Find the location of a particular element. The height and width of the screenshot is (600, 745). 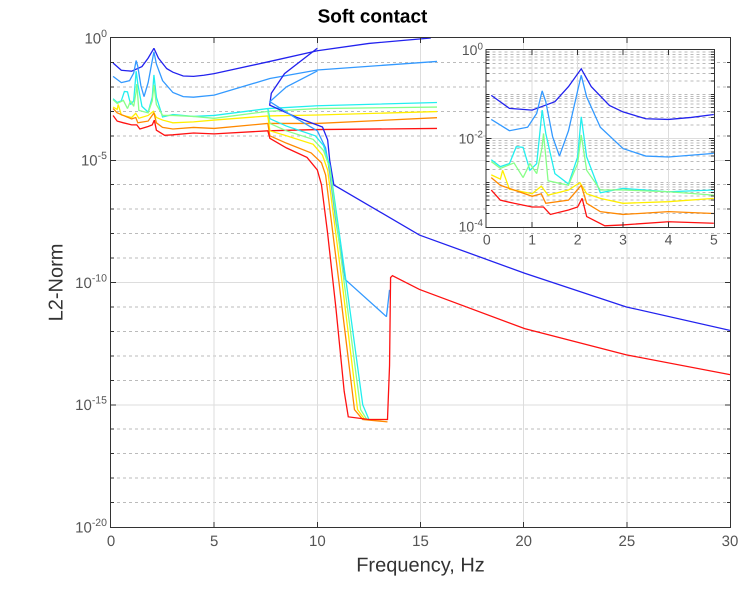

y-tick-label: 10$^{-15}$ is located at coordinates (91, 404).